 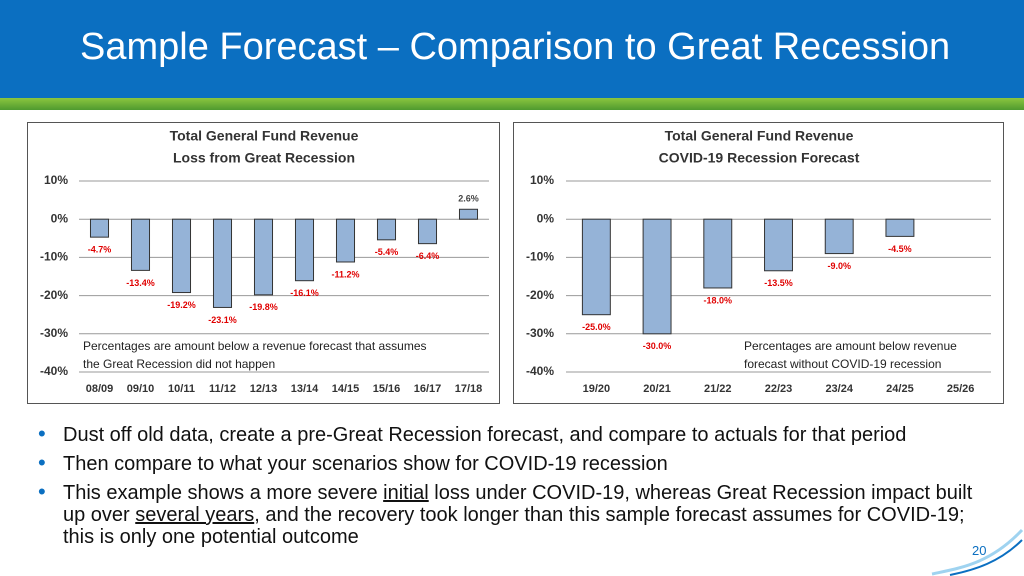 I want to click on x-tick-label: 15/16, so click(x=387, y=389).